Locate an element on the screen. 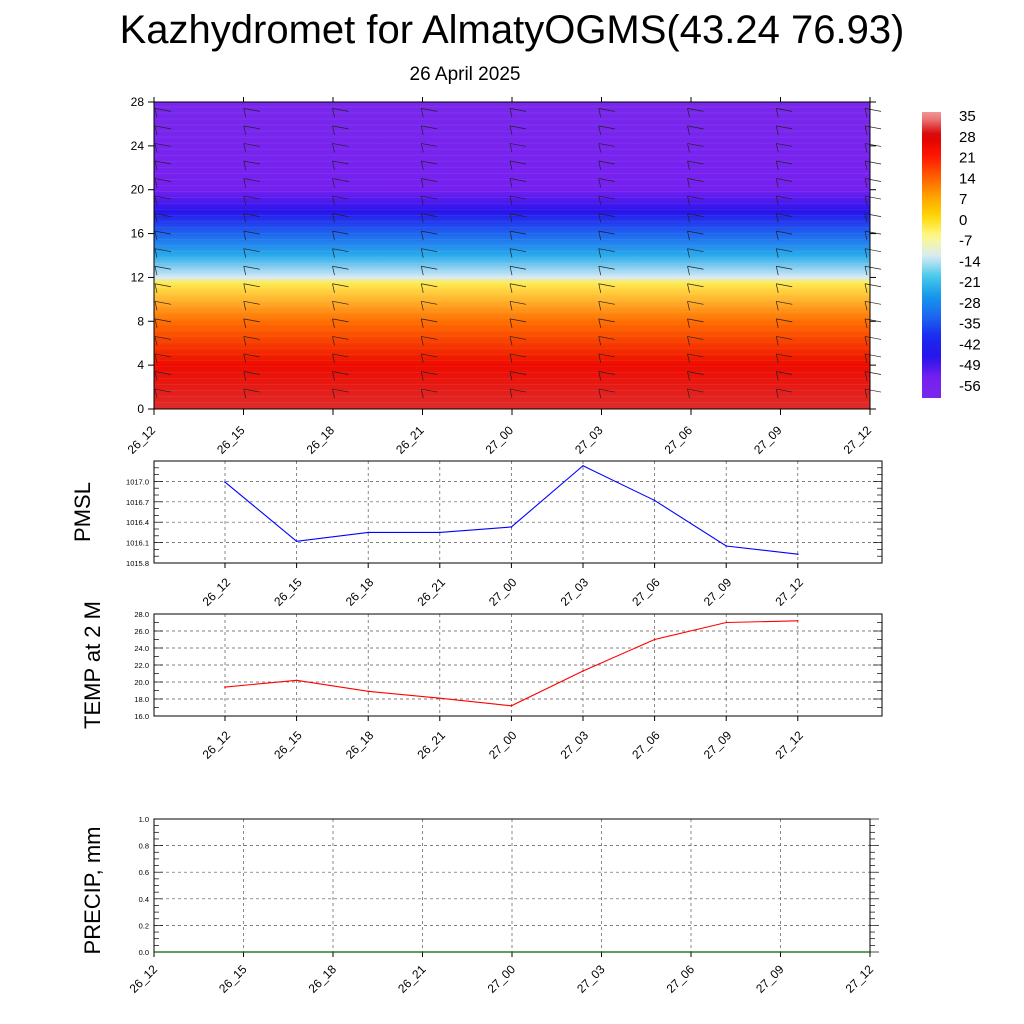 The height and width of the screenshot is (1024, 1024). x-tick-label: 27_00 is located at coordinates (500, 440).